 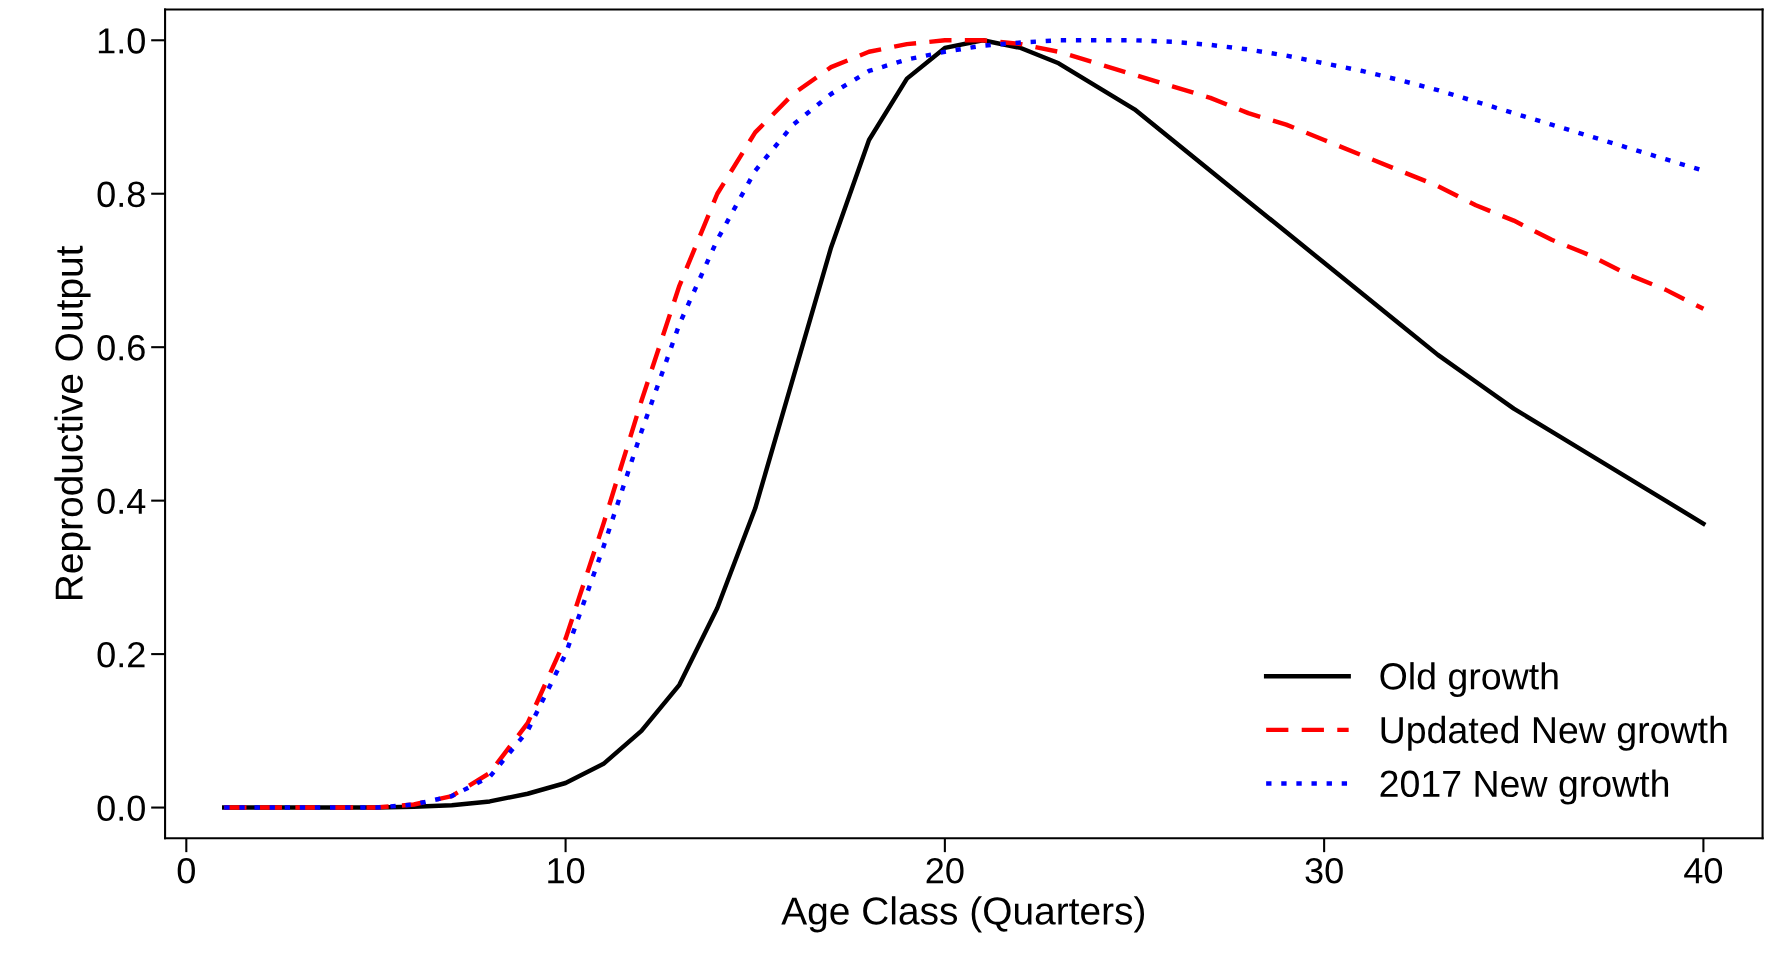 What do you see at coordinates (945, 870) in the screenshot?
I see `x-tick-label: 20` at bounding box center [945, 870].